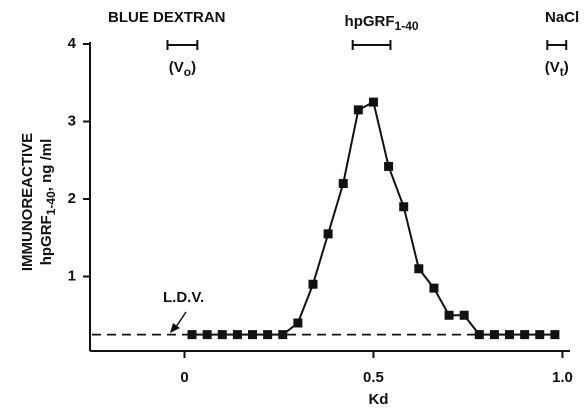  What do you see at coordinates (370, 21) in the screenshot?
I see `marker-label-main: hpGRF` at bounding box center [370, 21].